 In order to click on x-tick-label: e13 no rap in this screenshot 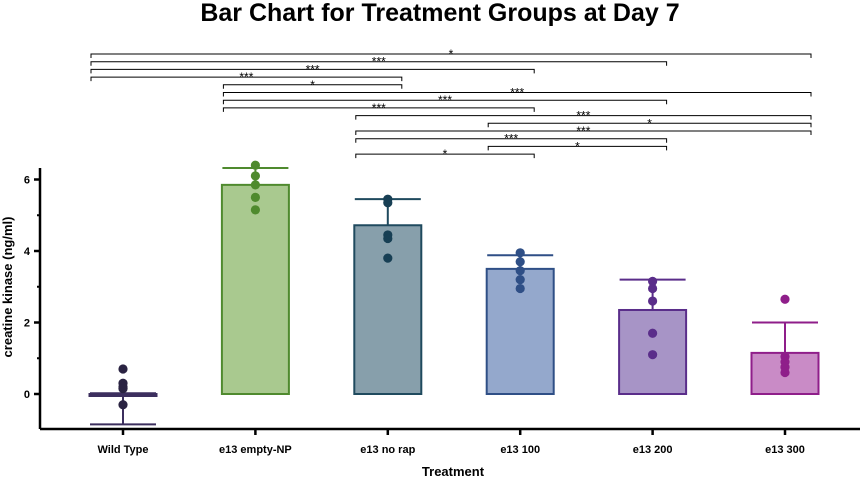, I will do `click(387, 450)`.